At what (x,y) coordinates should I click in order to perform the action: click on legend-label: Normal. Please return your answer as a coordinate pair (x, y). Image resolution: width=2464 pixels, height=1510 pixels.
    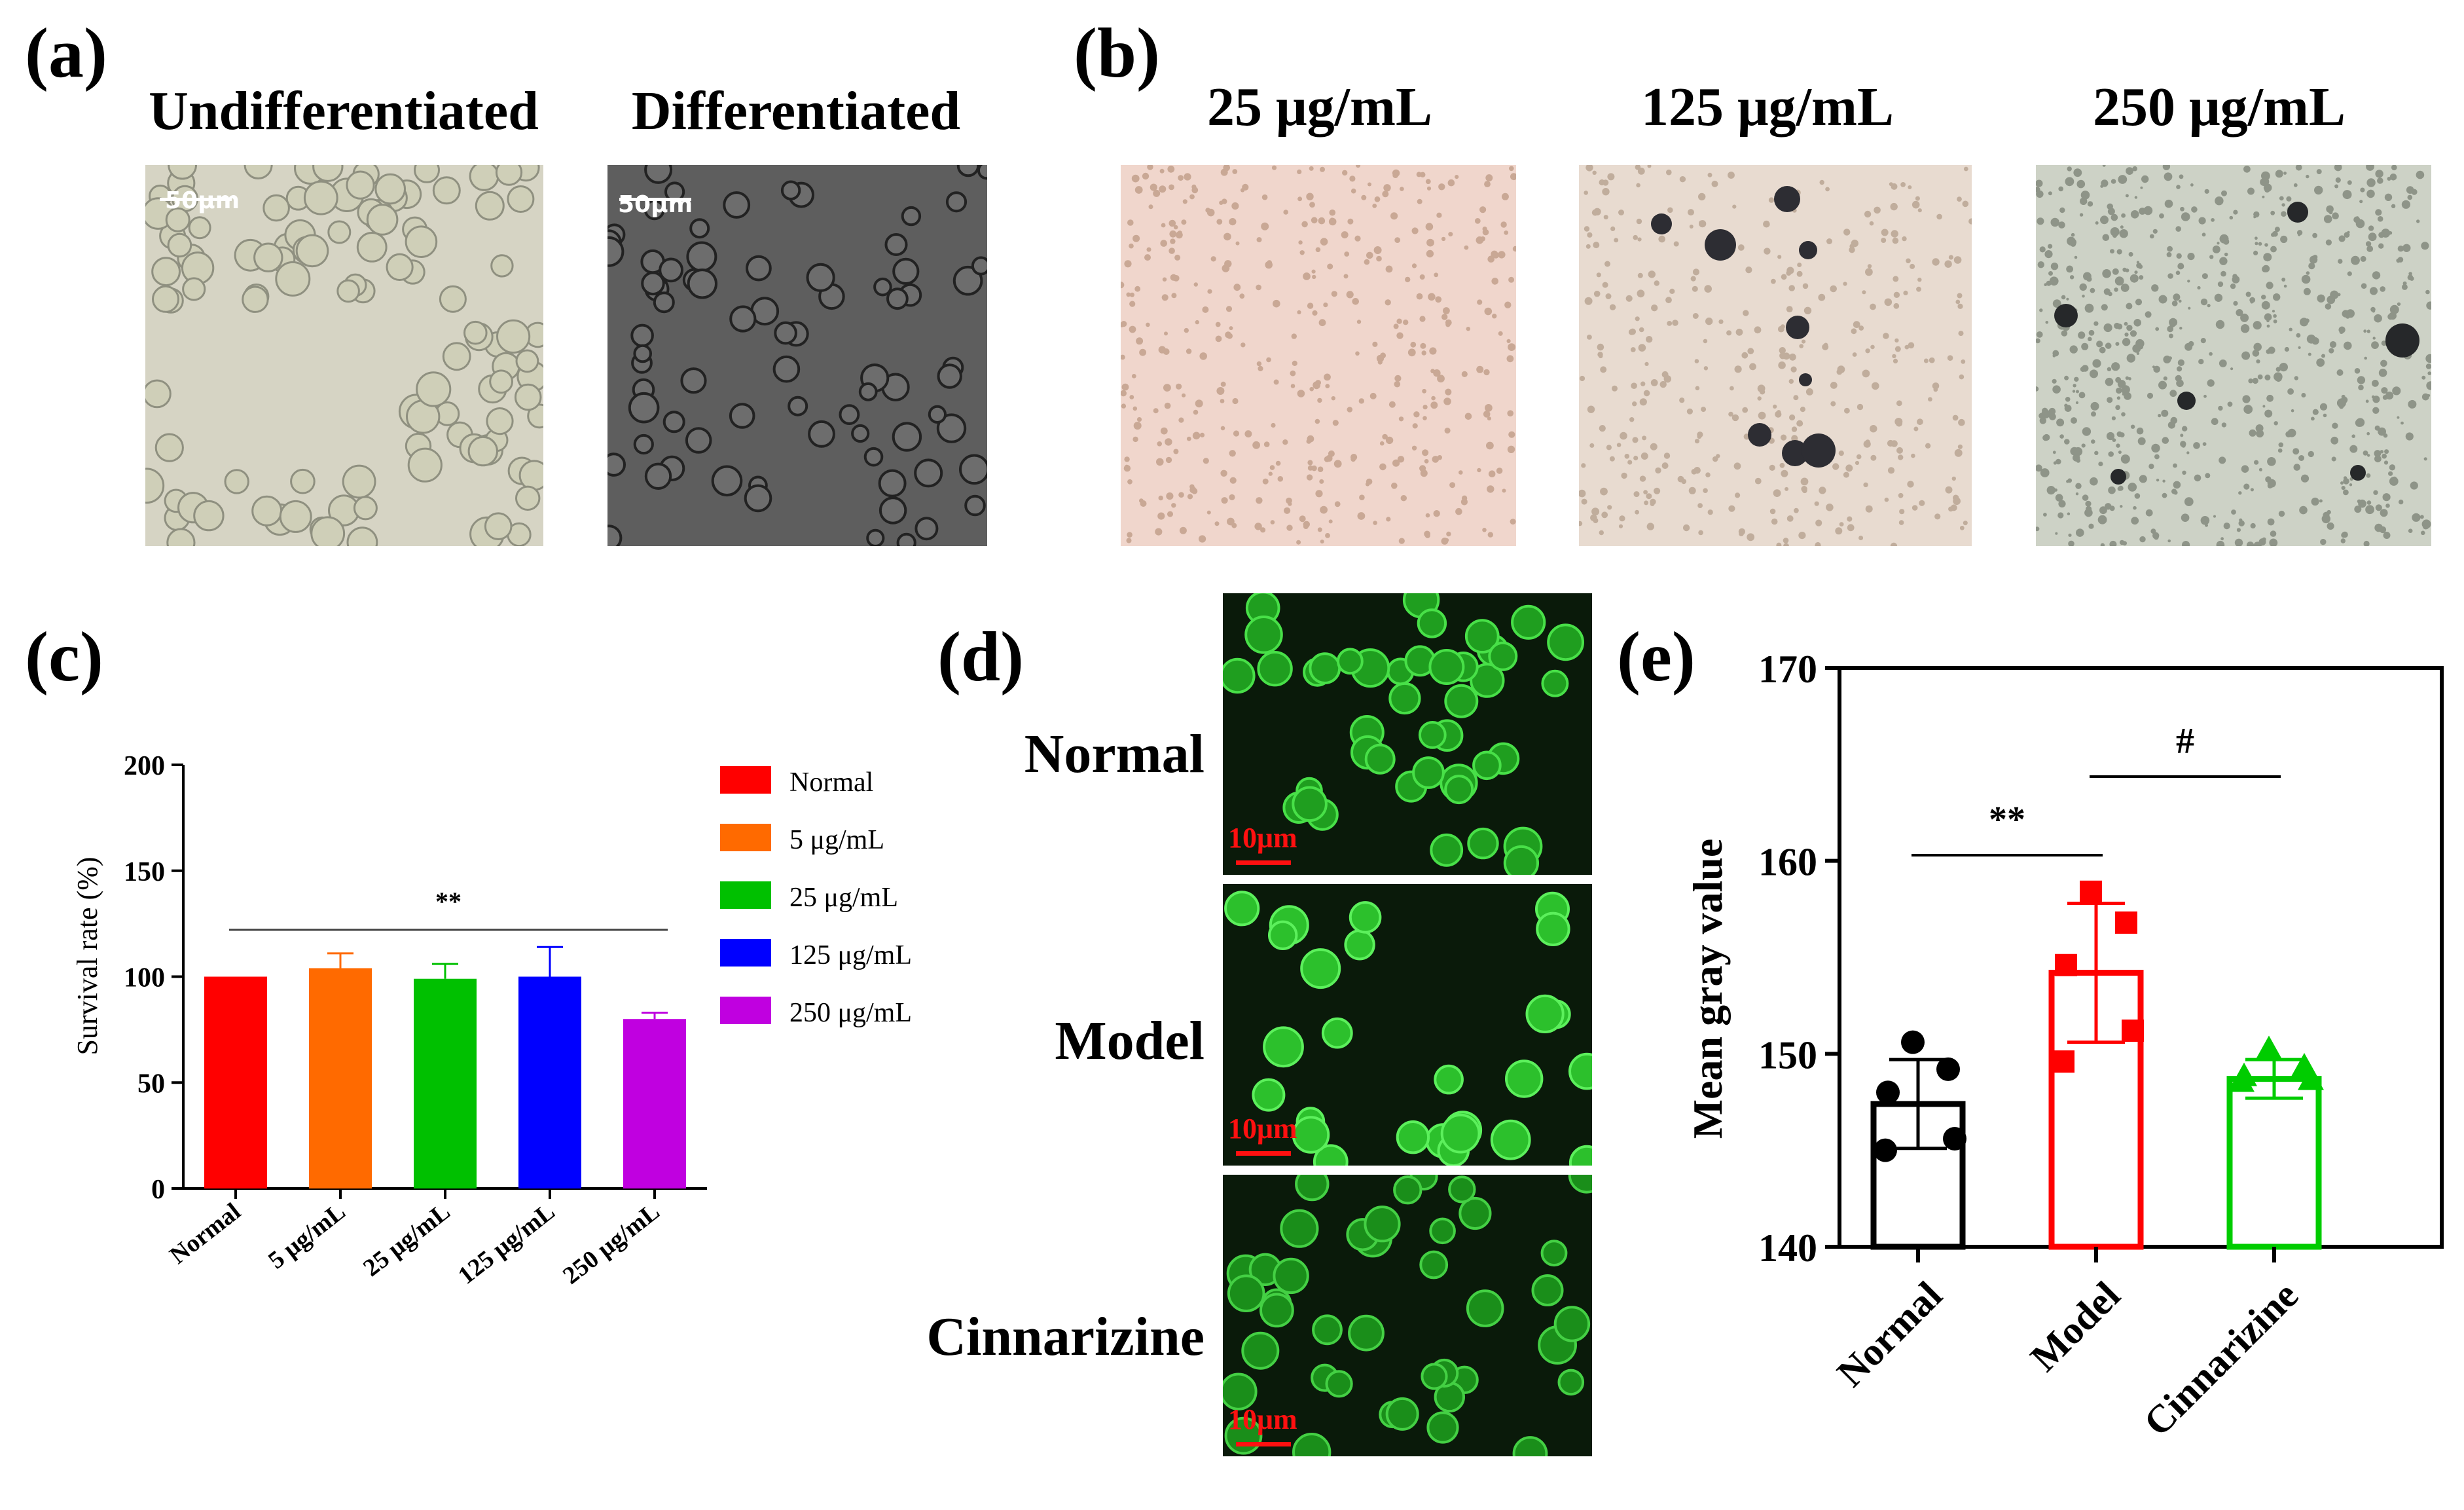
    Looking at the image, I should click on (831, 782).